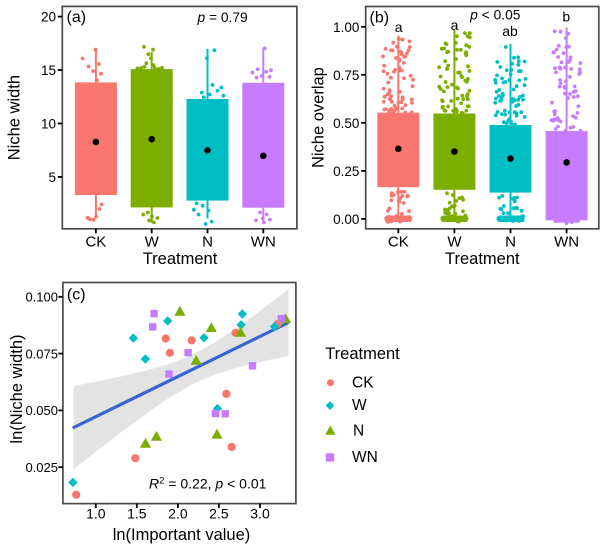 The image size is (606, 556). Describe the element at coordinates (182, 535) in the screenshot. I see `svg-text: ln(Important value)` at that location.